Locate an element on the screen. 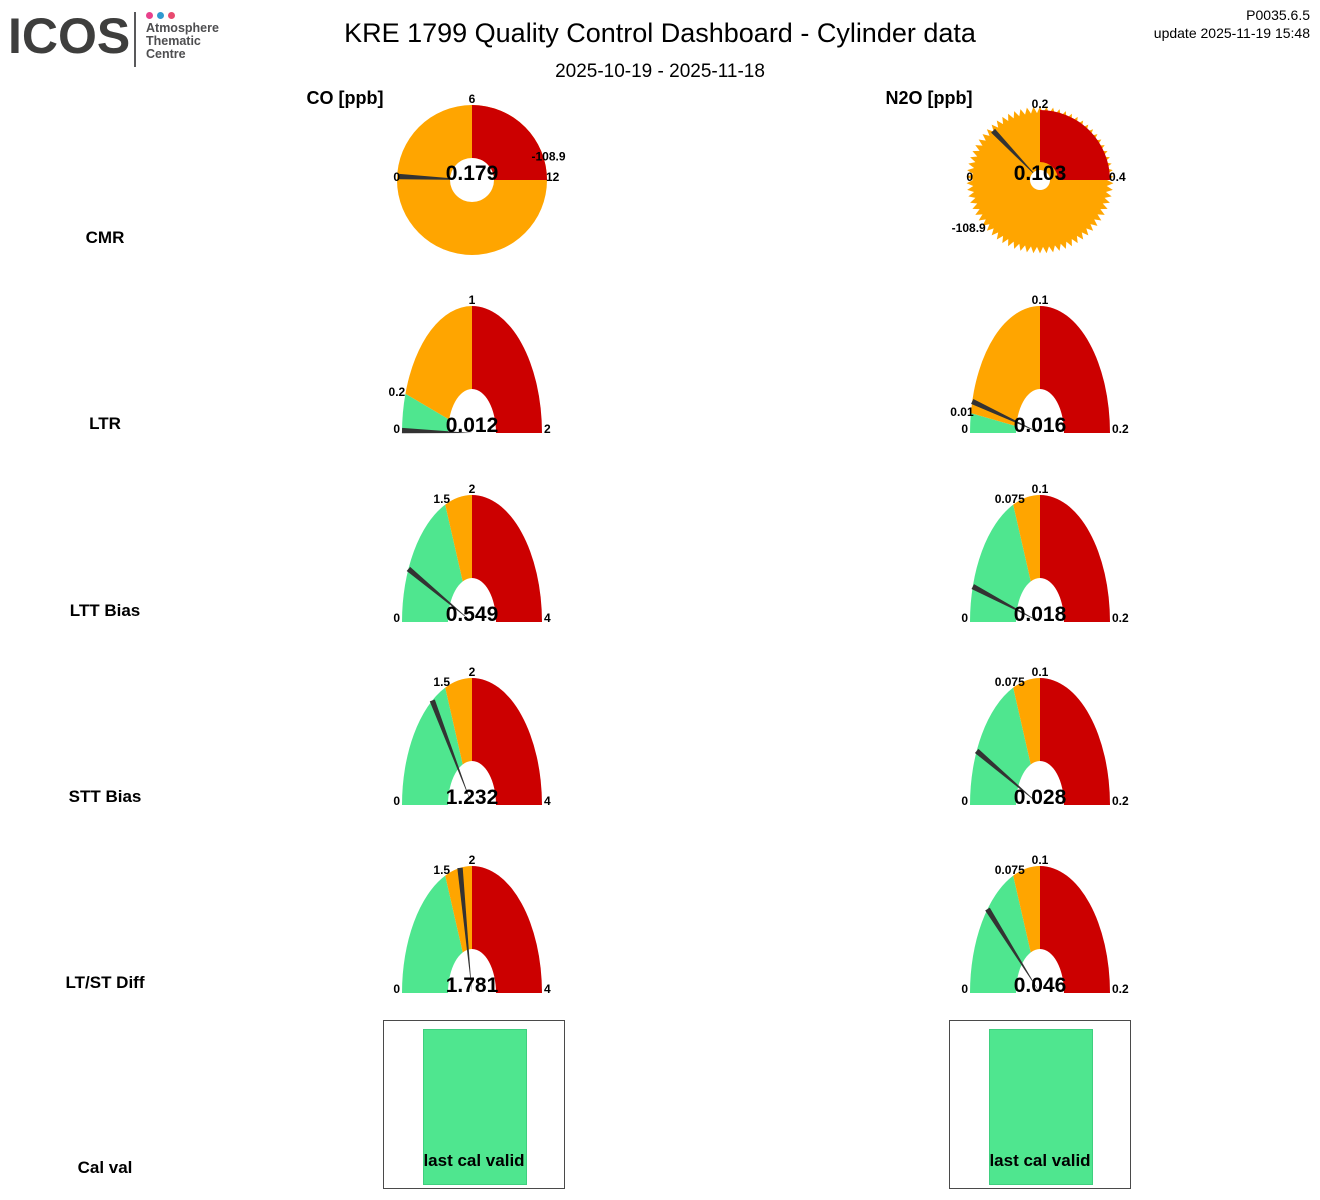 This screenshot has width=1320, height=1200. logo-dots is located at coordinates (162, 16).